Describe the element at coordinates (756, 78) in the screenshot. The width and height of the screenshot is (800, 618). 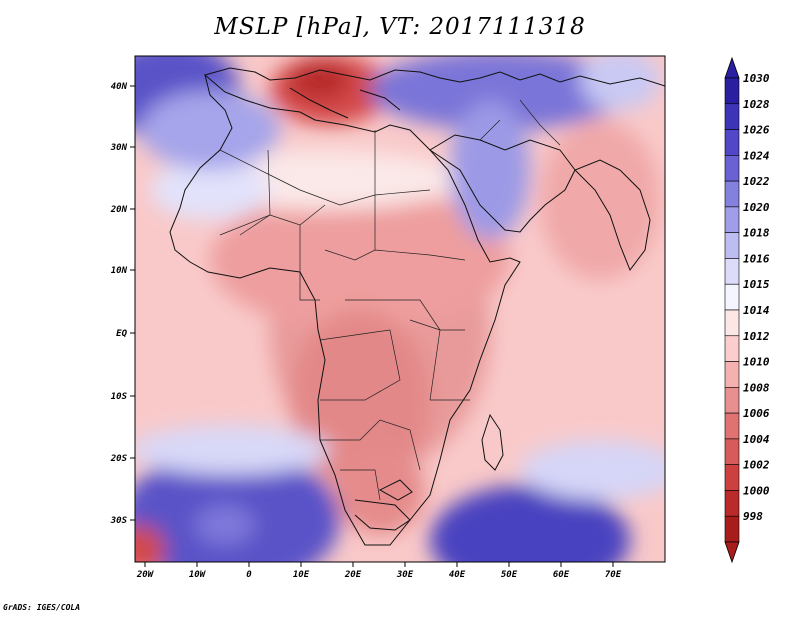
I see `colorbar-label: 1030` at that location.